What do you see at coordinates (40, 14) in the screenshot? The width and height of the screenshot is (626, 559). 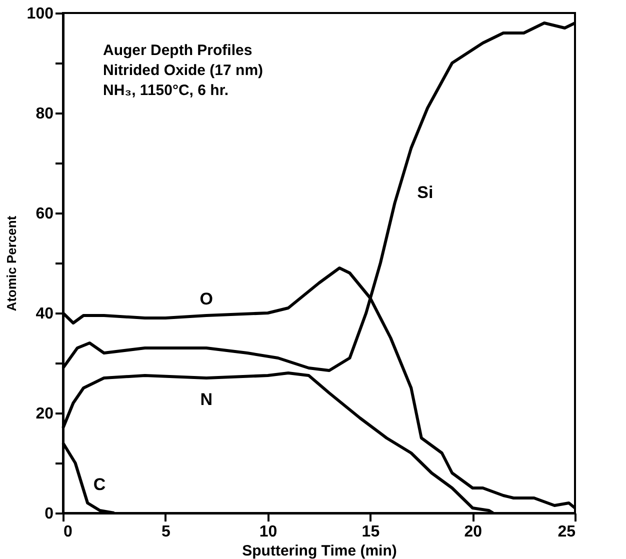 I see `y-tick-label: 100` at bounding box center [40, 14].